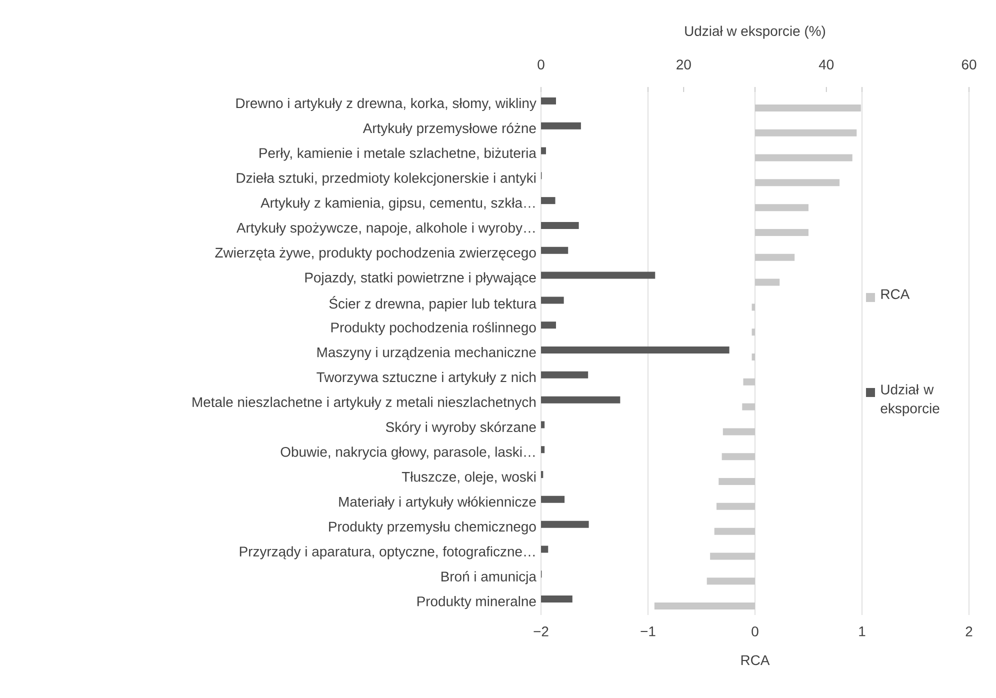 Image resolution: width=996 pixels, height=698 pixels. Describe the element at coordinates (469, 478) in the screenshot. I see `y-tick-label: Tłuszcze, oleje, woski` at that location.